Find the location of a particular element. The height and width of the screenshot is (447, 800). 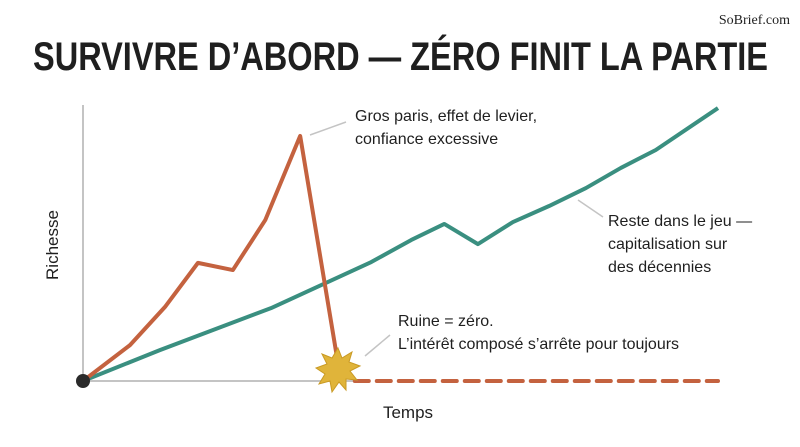

y-axis-label: Richesse is located at coordinates (52, 245).